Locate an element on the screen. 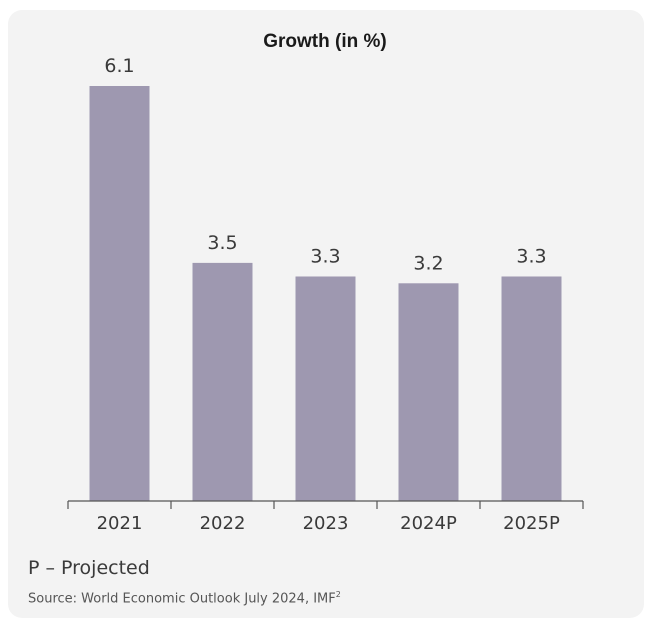 The image size is (648, 622). x-axis is located at coordinates (325, 504).